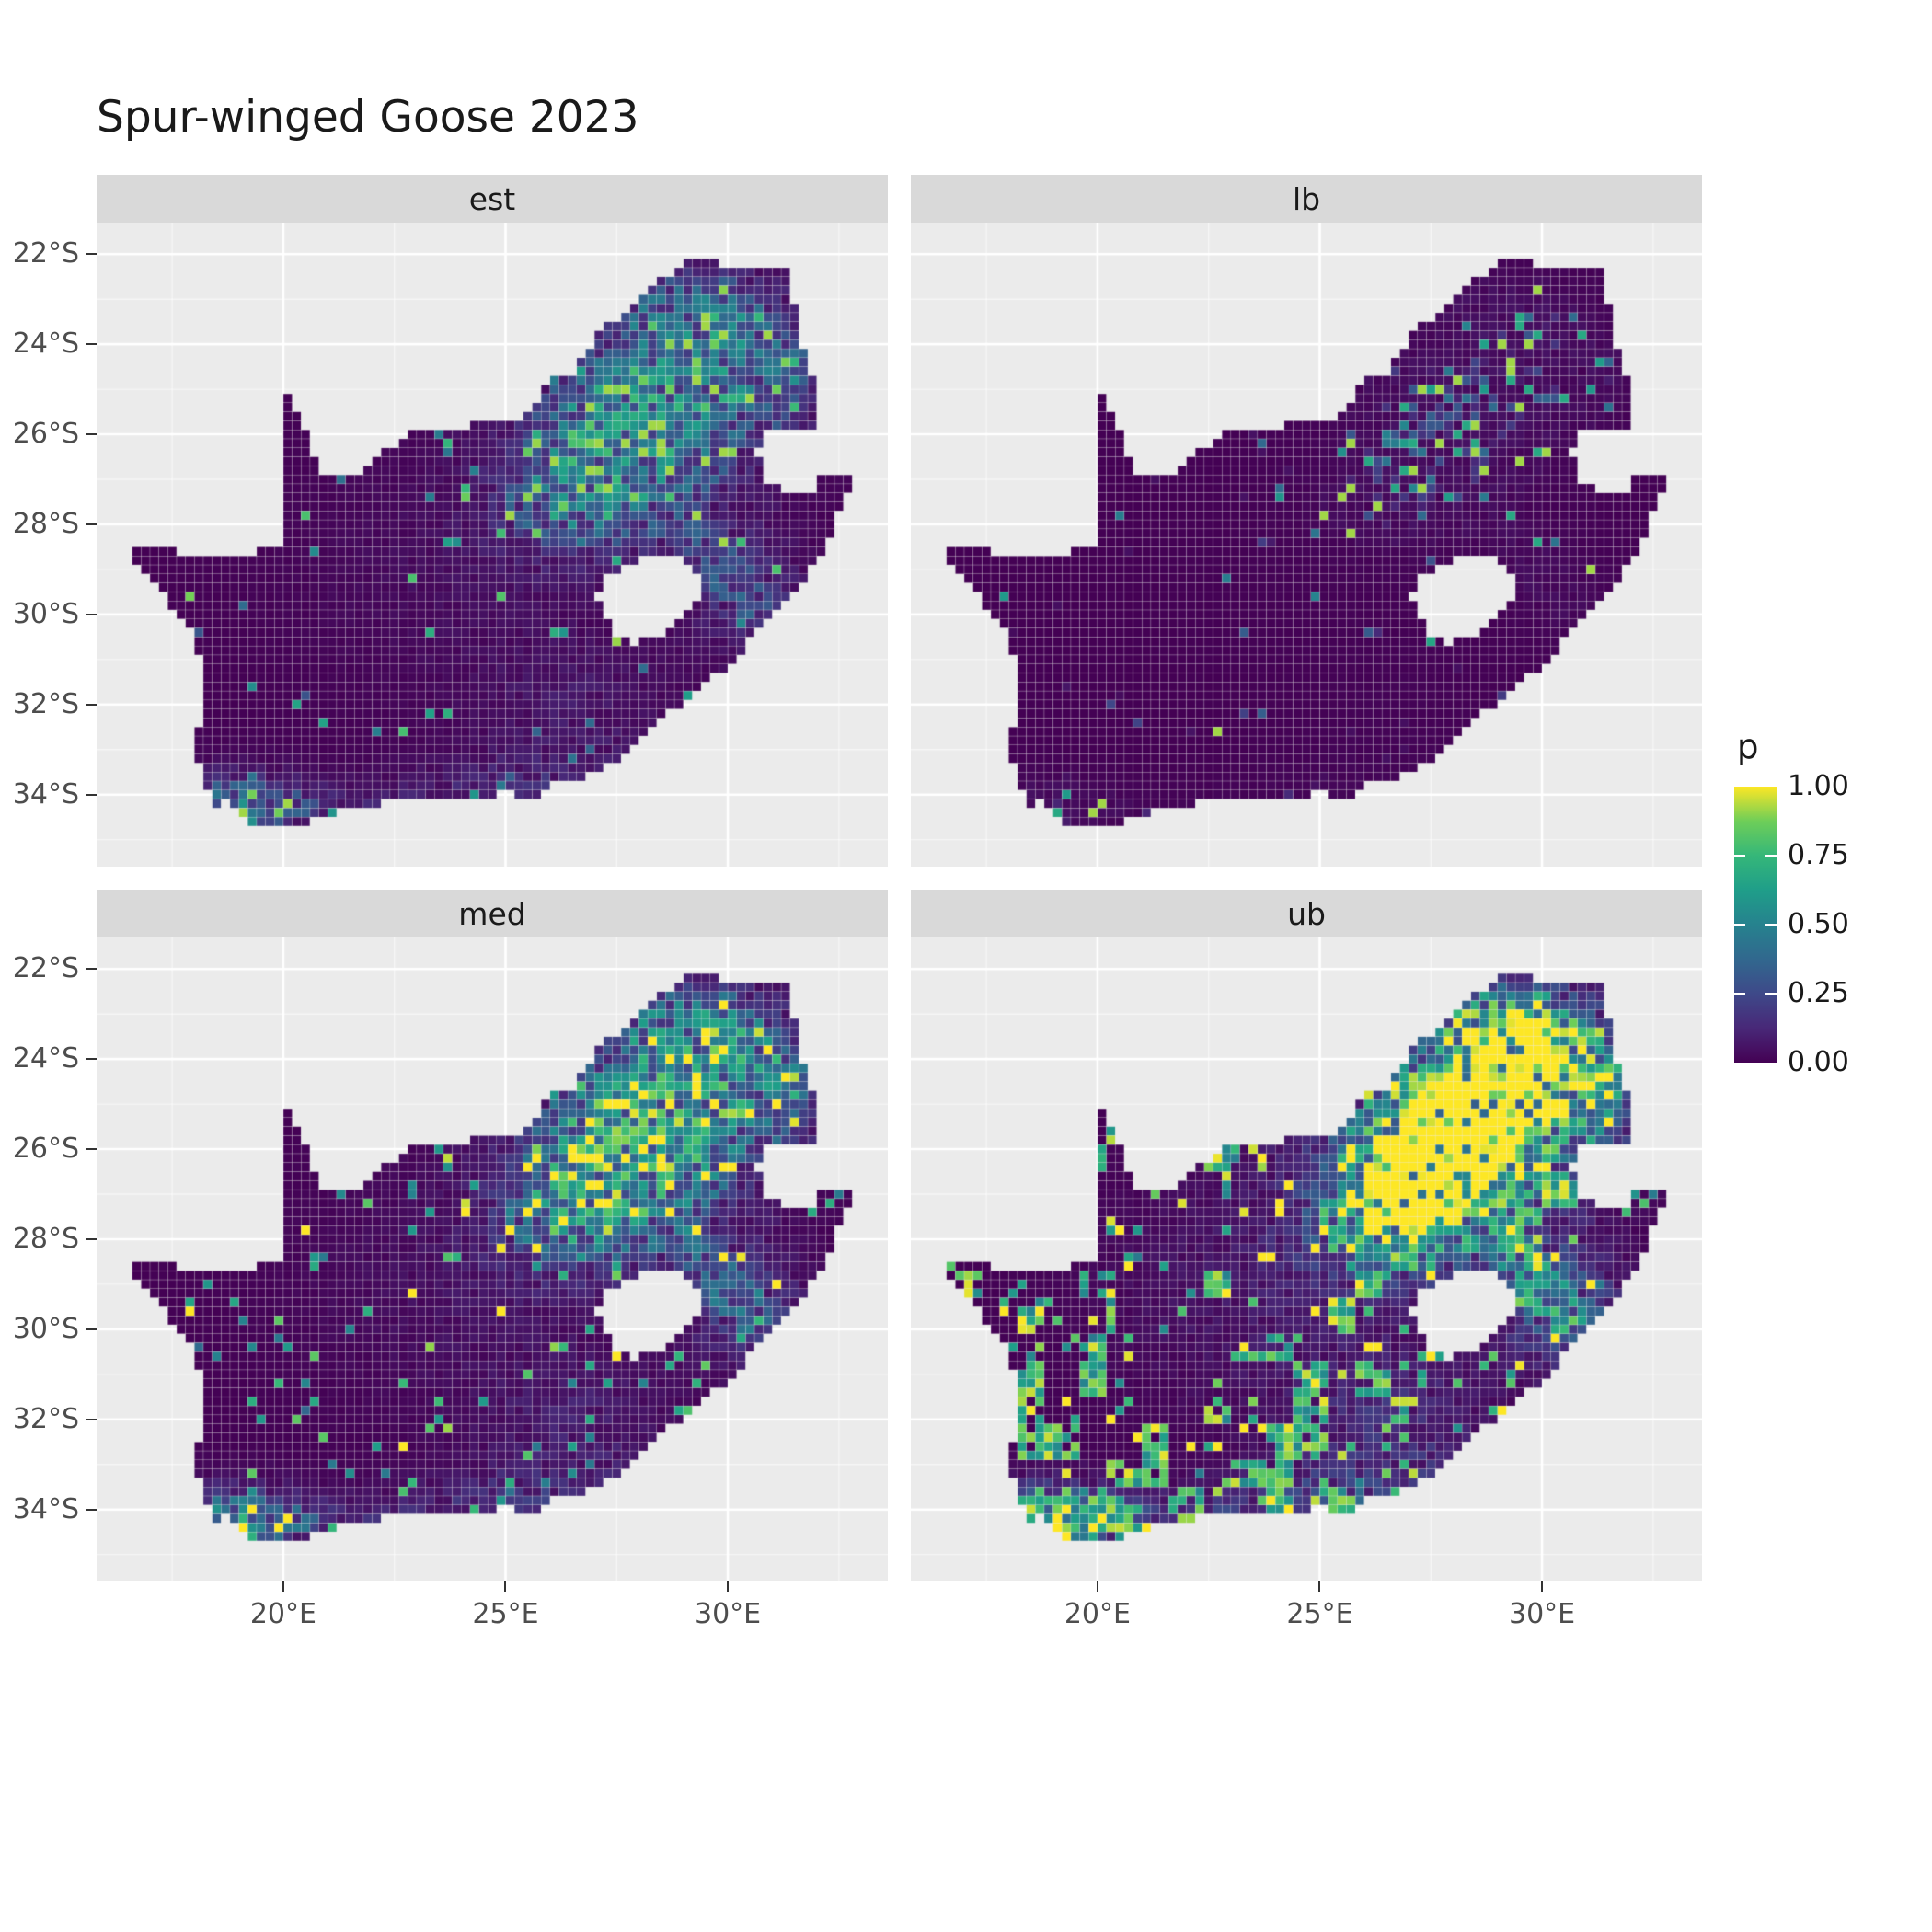  Describe the element at coordinates (1818, 855) in the screenshot. I see `legend-tick-label: 0.75` at that location.